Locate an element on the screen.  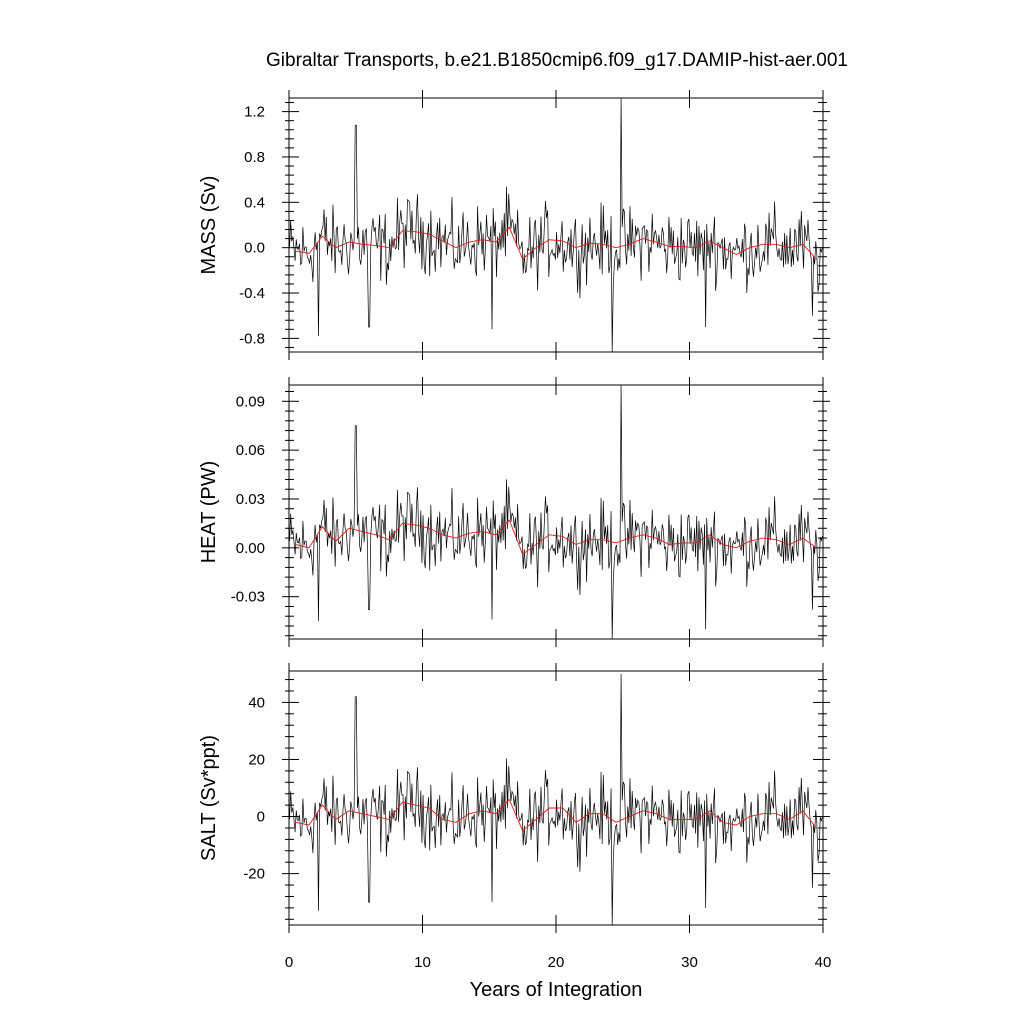
x-axis-label: Years of Integration is located at coordinates (556, 990).